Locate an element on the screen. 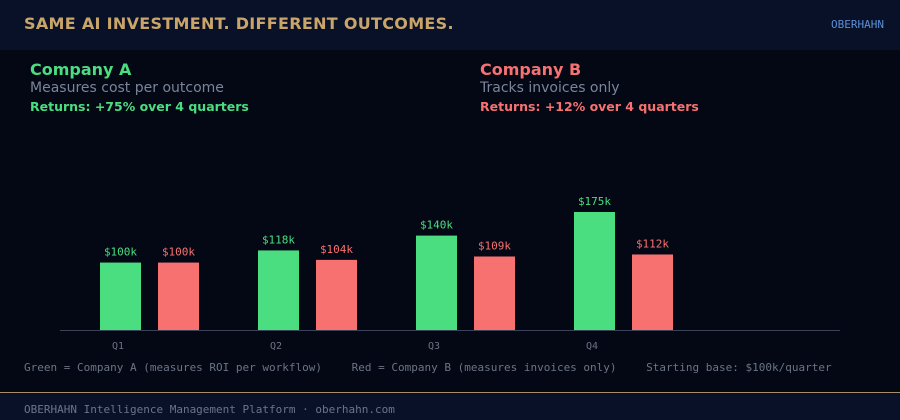 This screenshot has height=420, width=900. data-label-company-a-q2: $118k is located at coordinates (278, 239).